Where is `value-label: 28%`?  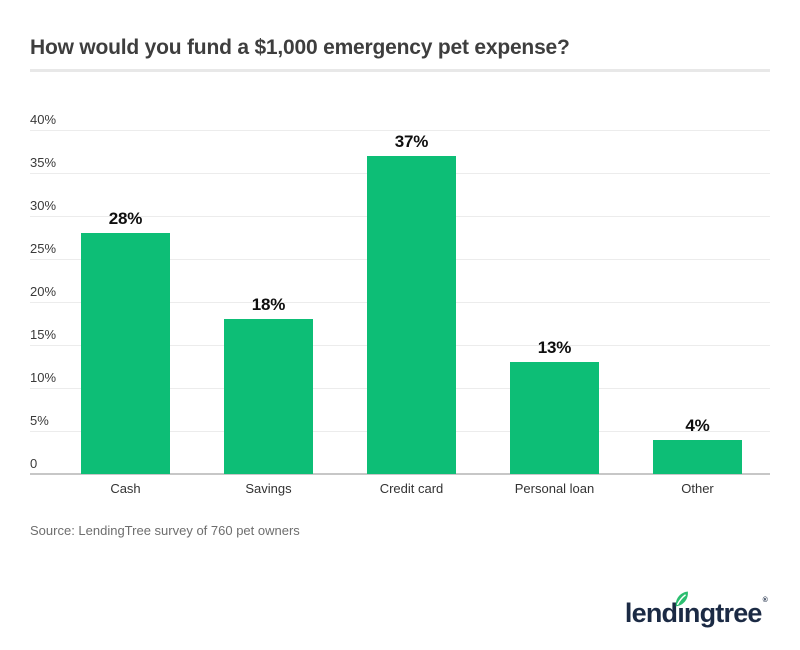 value-label: 28% is located at coordinates (125, 219).